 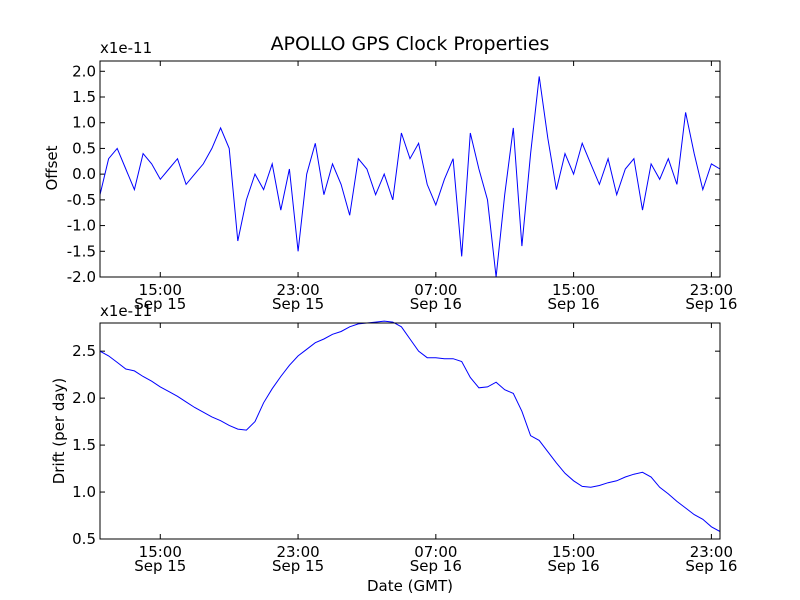 What do you see at coordinates (59, 431) in the screenshot?
I see `drift-y-axis-label: Drift (per day)` at bounding box center [59, 431].